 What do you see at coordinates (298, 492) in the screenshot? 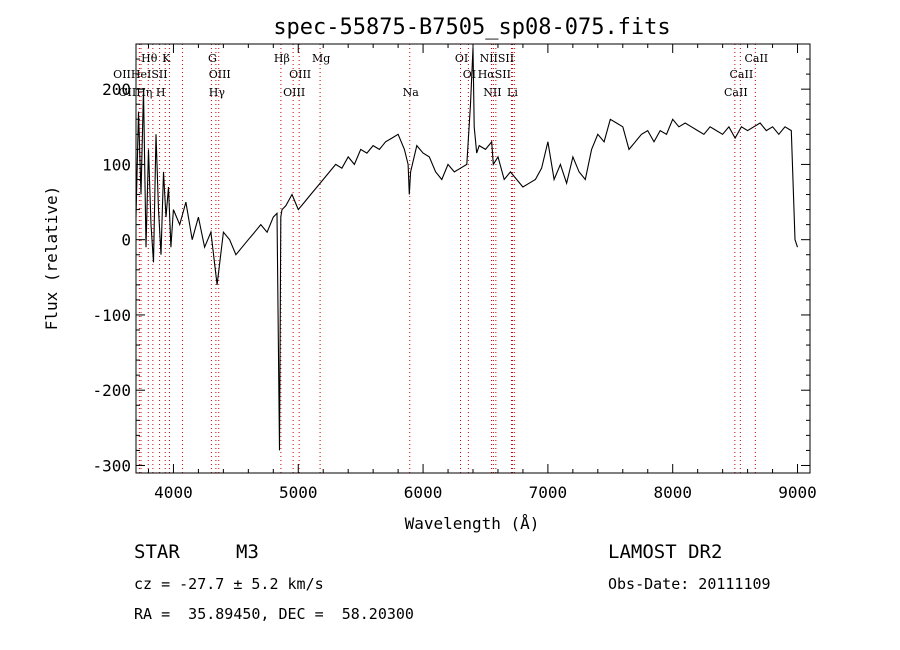
I see `x-tick-label: 5000` at bounding box center [298, 492].